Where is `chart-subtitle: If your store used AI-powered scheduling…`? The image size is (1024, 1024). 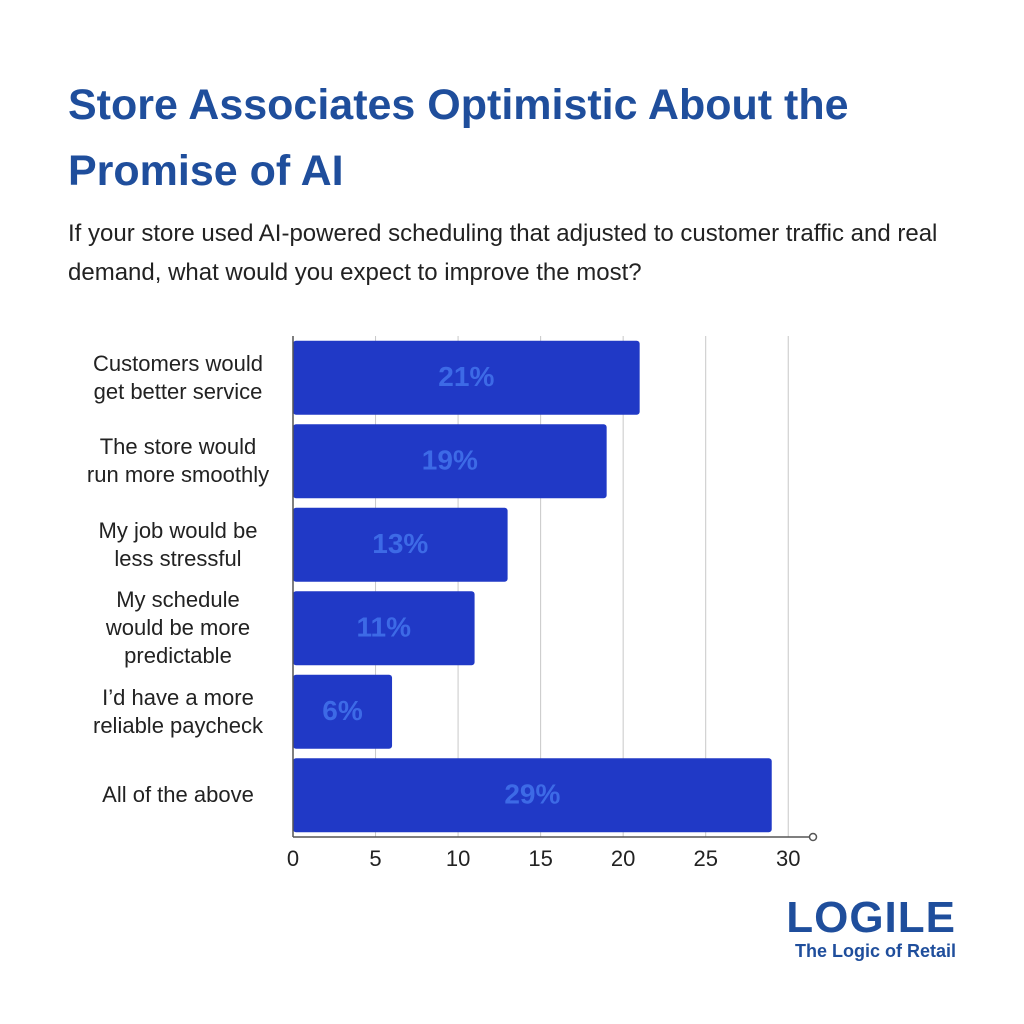
chart-subtitle: If your store used AI-powered scheduling… is located at coordinates (503, 253).